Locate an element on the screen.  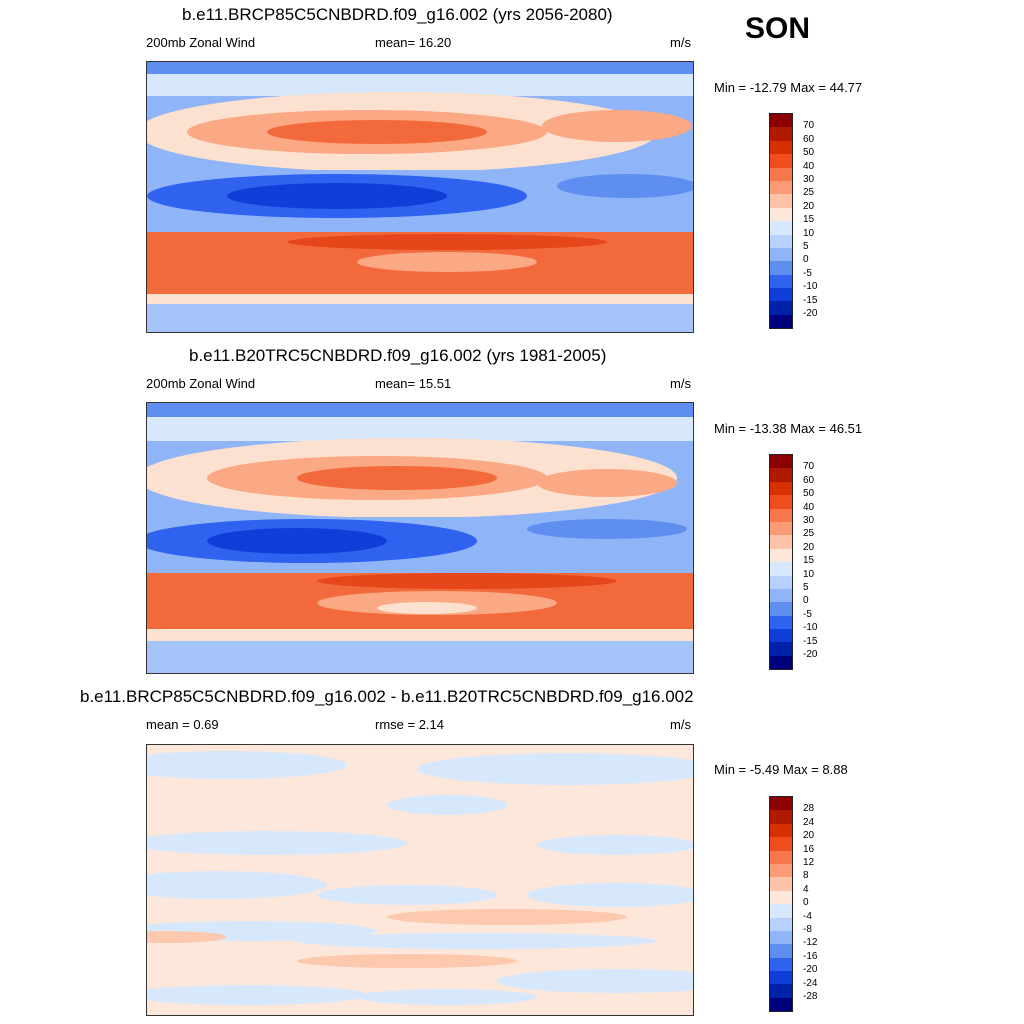
colorbar-tick-label: 12 is located at coordinates (809, 862).